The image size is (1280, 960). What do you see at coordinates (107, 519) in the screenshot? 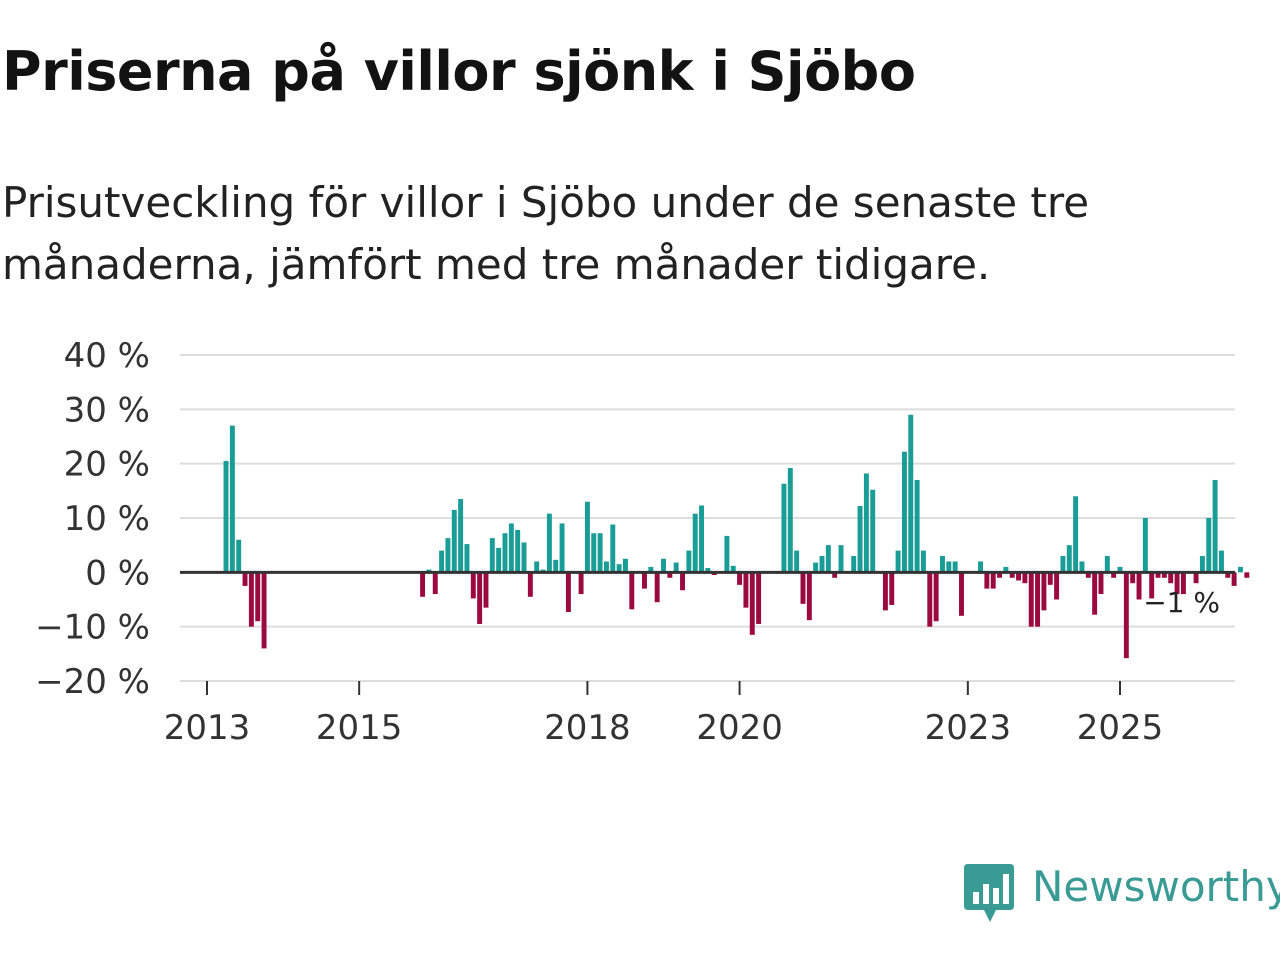
I see `y-tick-label: 10 %` at bounding box center [107, 519].